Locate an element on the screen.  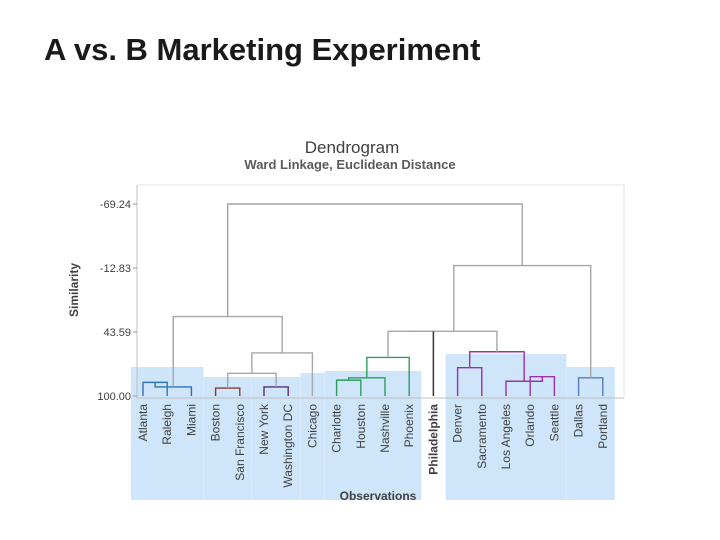
y-tick-label: 100.00 is located at coordinates (114, 397).